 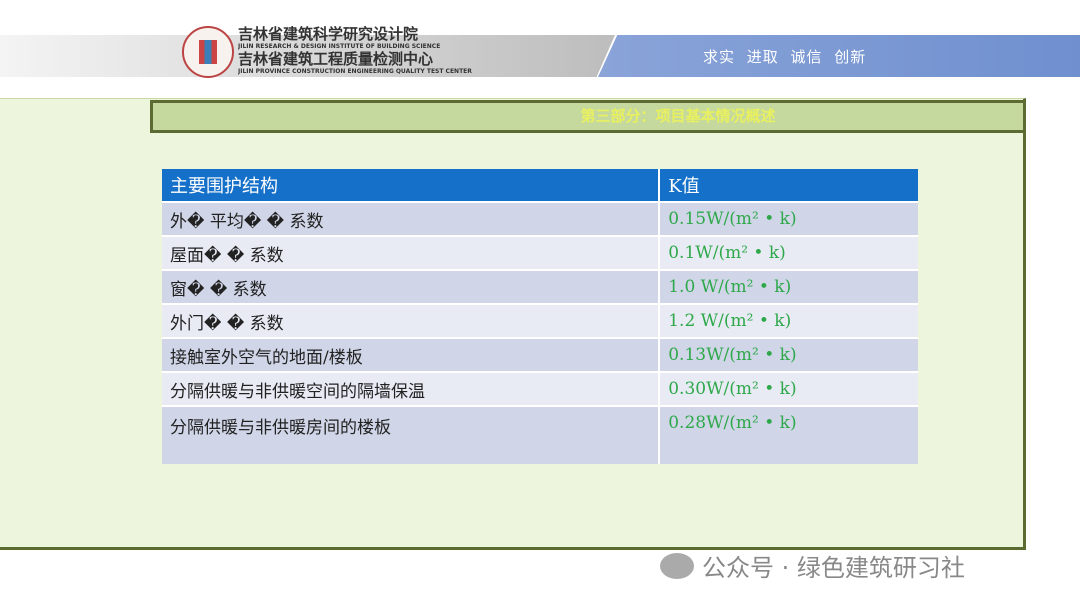 I want to click on k-value-cell: 1.2 W/(m² • k), so click(x=788, y=320).